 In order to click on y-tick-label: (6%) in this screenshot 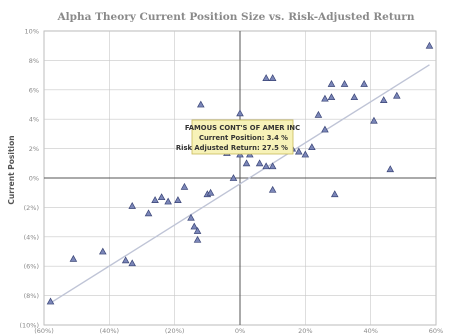, I will do `click(31, 267)`.